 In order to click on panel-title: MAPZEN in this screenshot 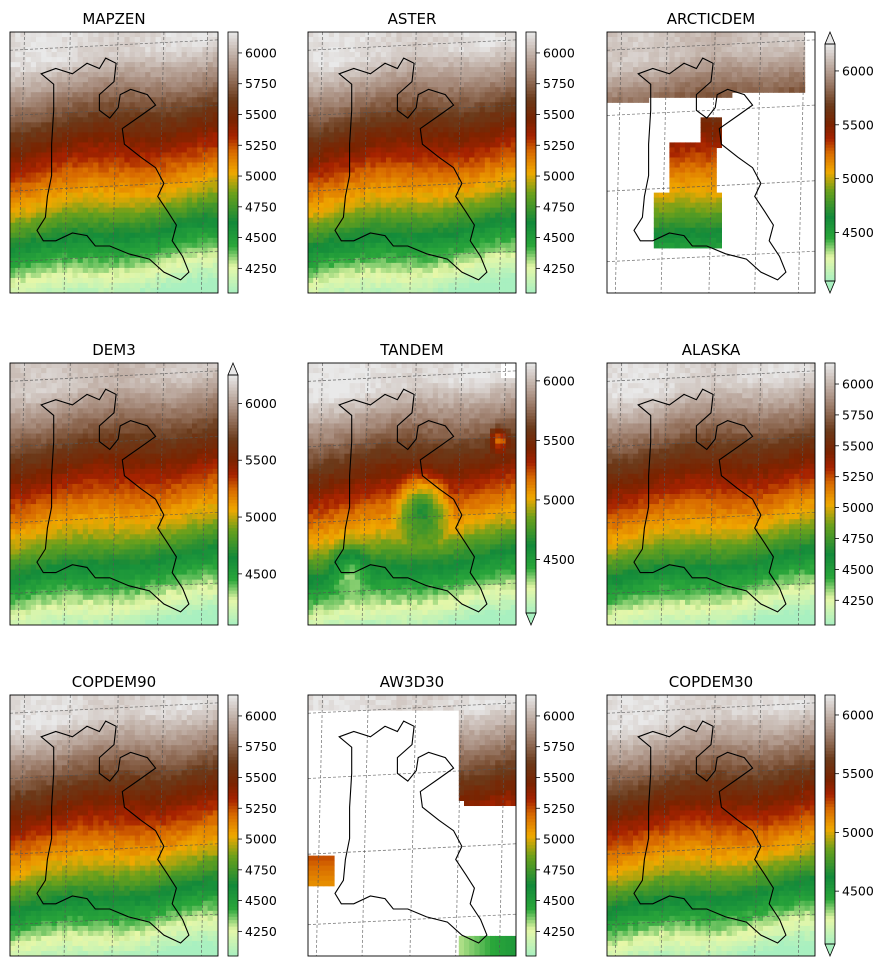, I will do `click(113, 19)`.